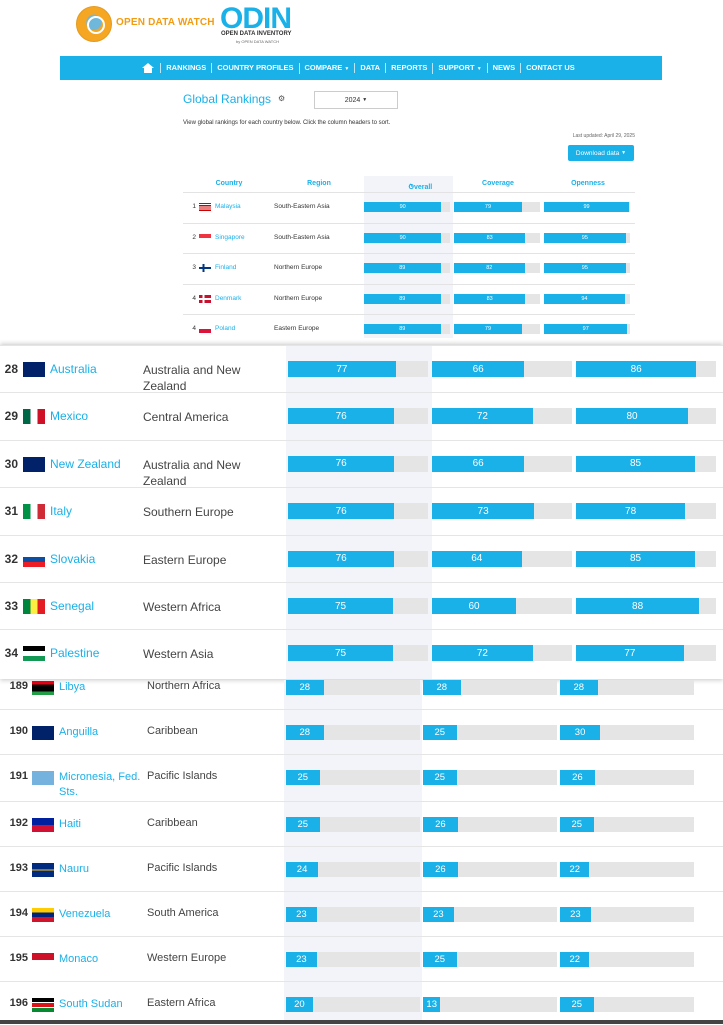  What do you see at coordinates (70, 824) in the screenshot?
I see `country-link: Haiti` at bounding box center [70, 824].